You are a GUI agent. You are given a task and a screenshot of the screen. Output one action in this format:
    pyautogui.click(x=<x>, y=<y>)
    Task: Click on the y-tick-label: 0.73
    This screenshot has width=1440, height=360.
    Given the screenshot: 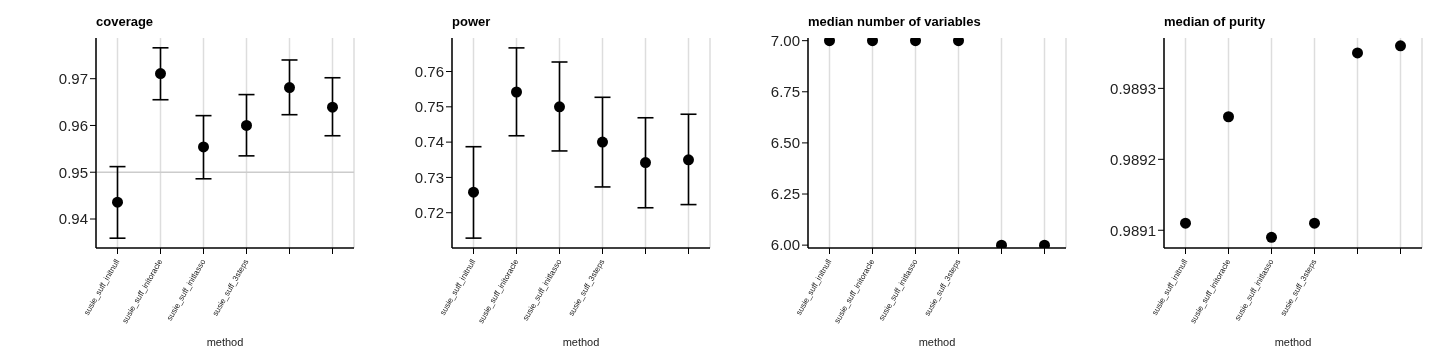 What is the action you would take?
    pyautogui.click(x=429, y=177)
    